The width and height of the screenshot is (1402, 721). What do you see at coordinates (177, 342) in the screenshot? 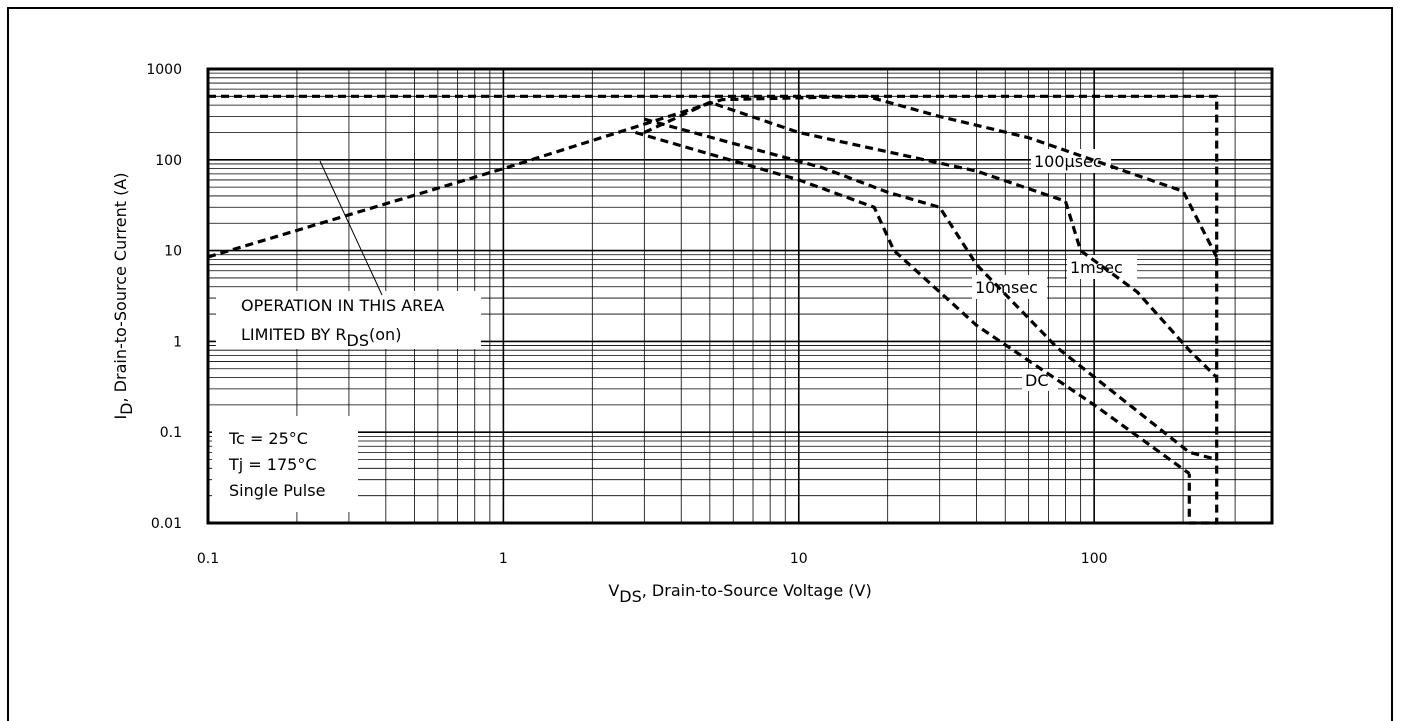
I see `y-tick-label: 1` at bounding box center [177, 342].